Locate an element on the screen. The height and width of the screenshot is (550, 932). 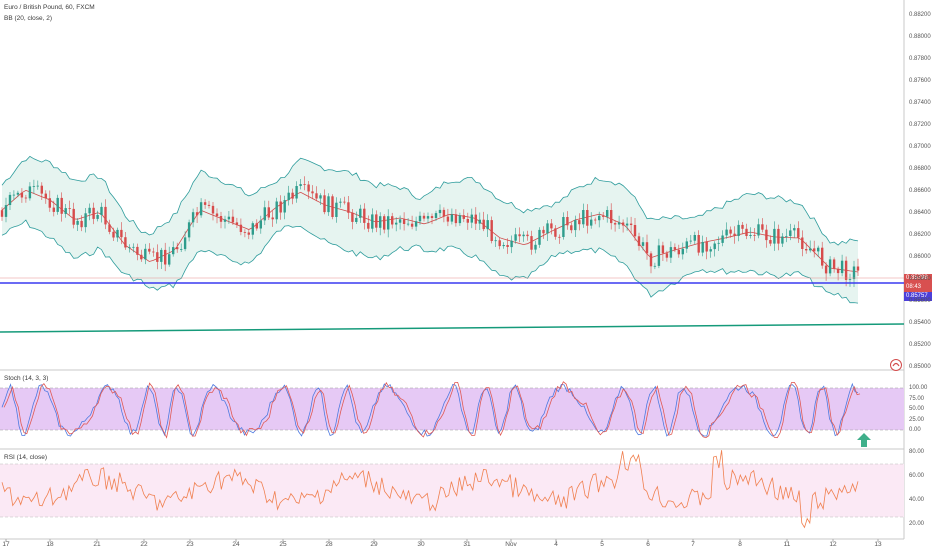
time-tick: 6 is located at coordinates (648, 544).